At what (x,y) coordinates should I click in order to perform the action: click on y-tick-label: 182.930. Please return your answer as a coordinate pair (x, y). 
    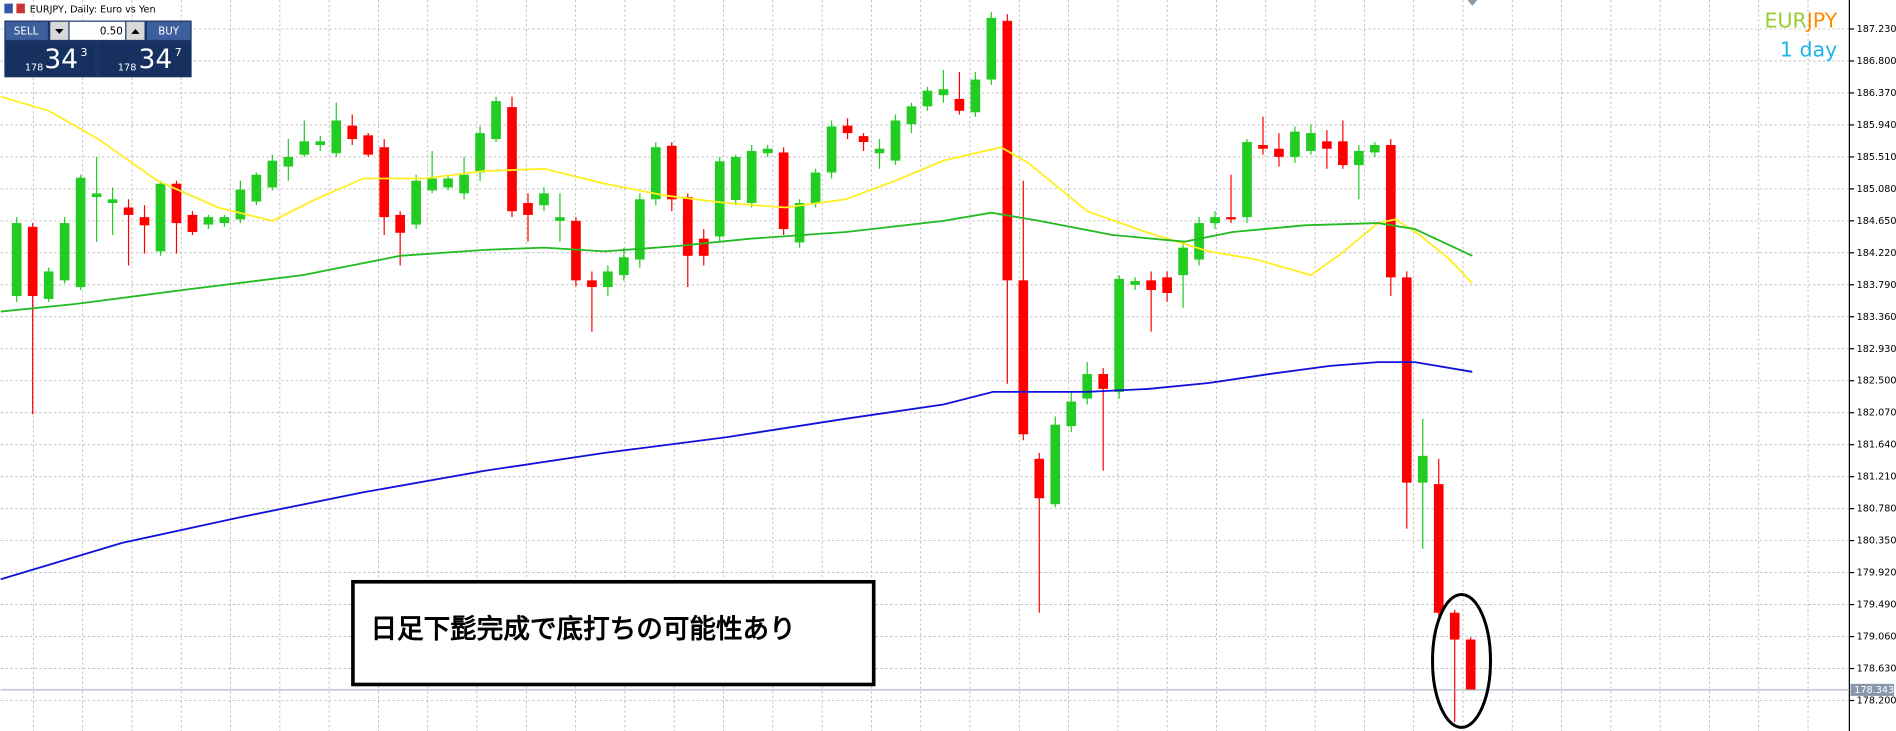
    Looking at the image, I should click on (1876, 349).